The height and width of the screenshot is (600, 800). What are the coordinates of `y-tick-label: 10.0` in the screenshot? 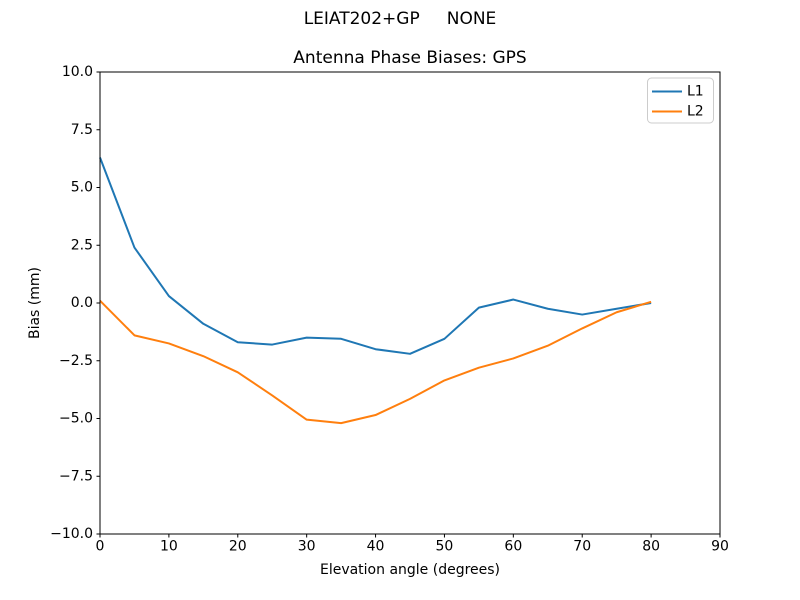 It's located at (77, 72).